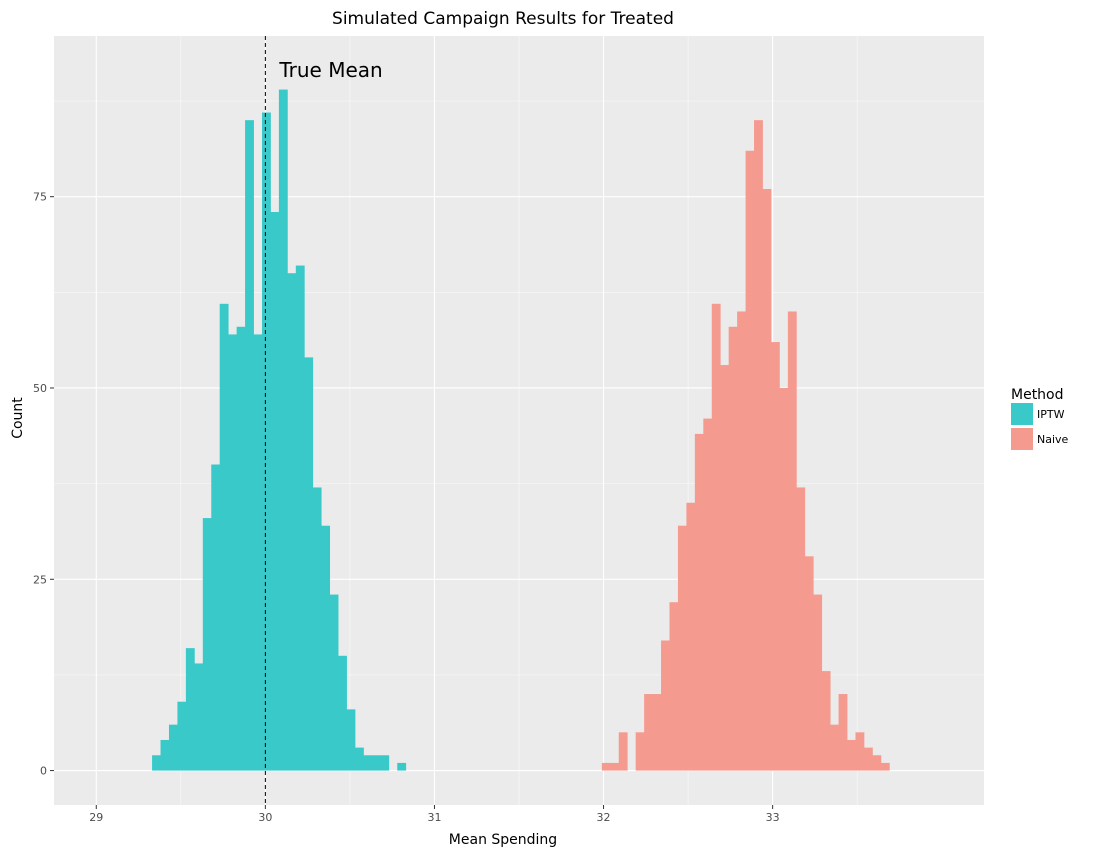  Describe the element at coordinates (503, 19) in the screenshot. I see `chart-title: Simulated Campaign Results for Treated` at that location.